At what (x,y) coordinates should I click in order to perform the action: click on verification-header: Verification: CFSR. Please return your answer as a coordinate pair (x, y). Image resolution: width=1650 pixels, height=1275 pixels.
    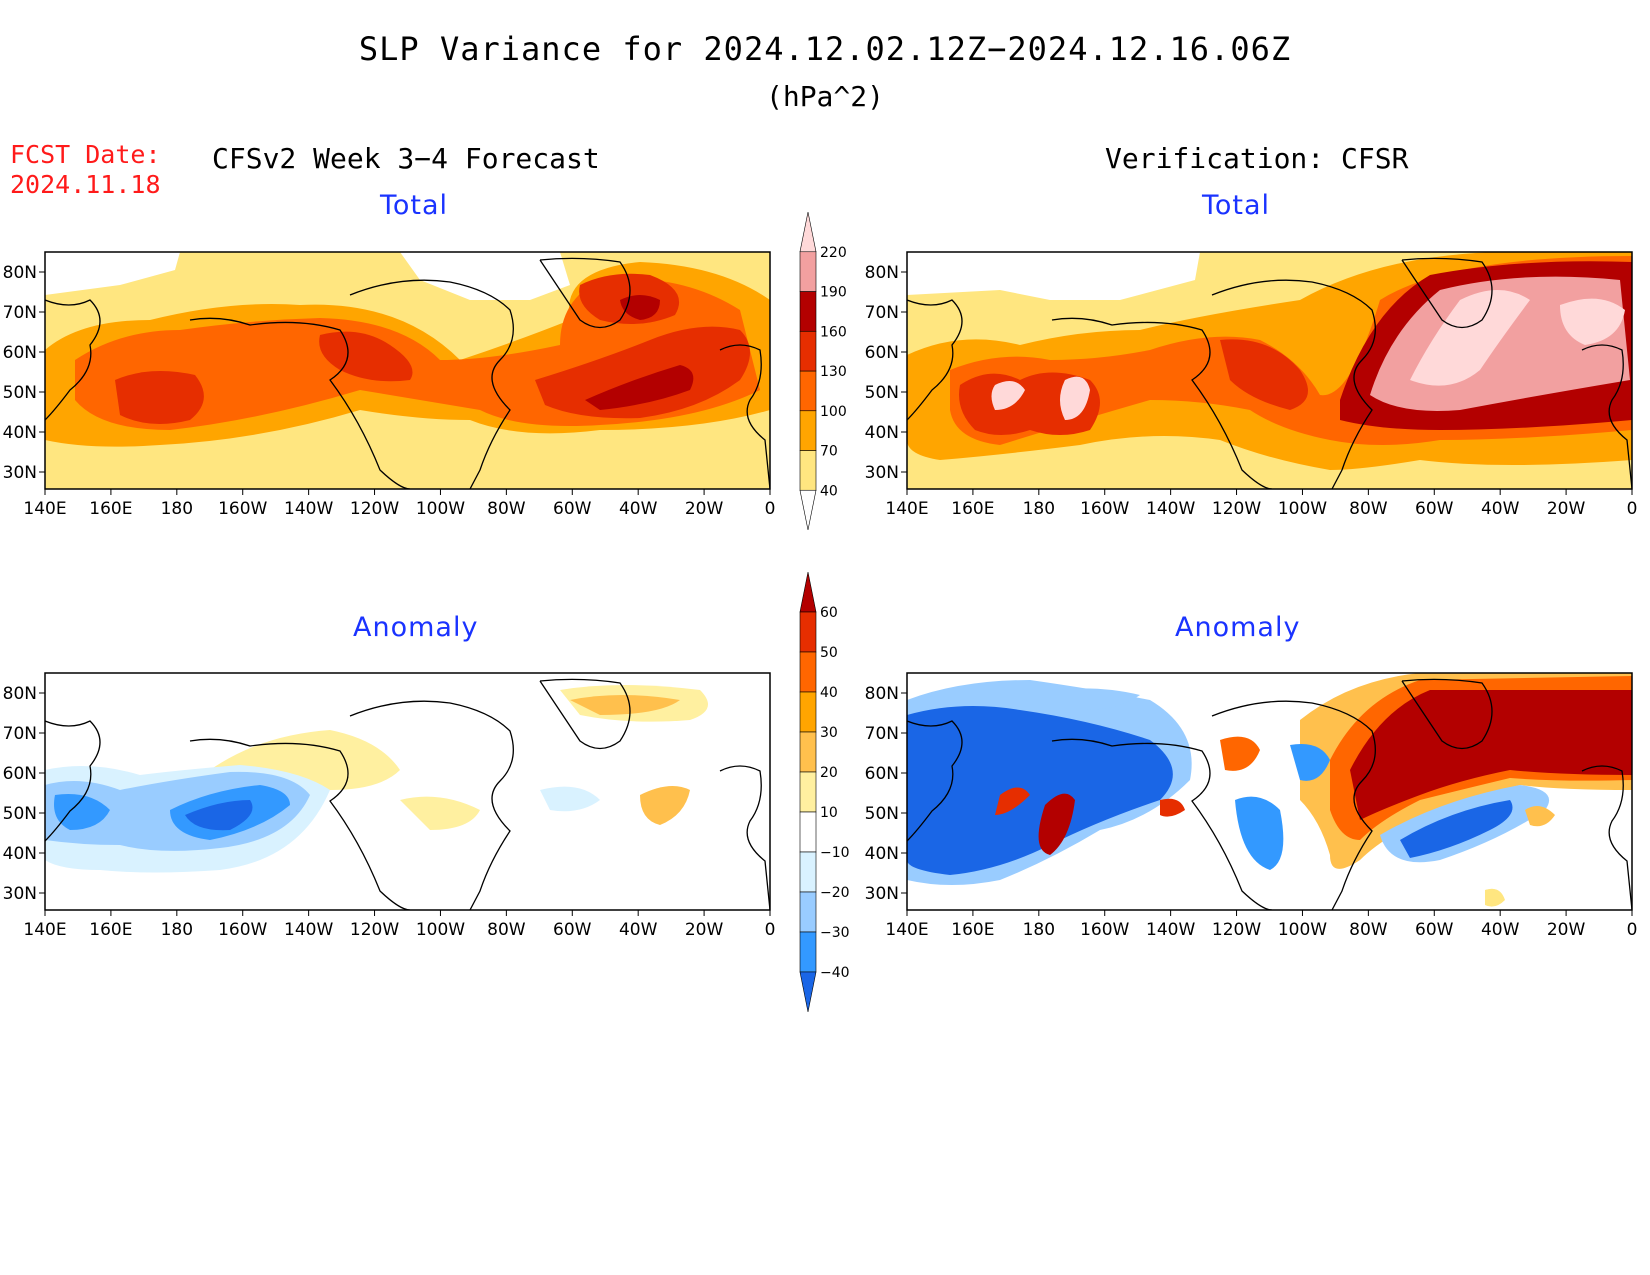
    Looking at the image, I should click on (1257, 158).